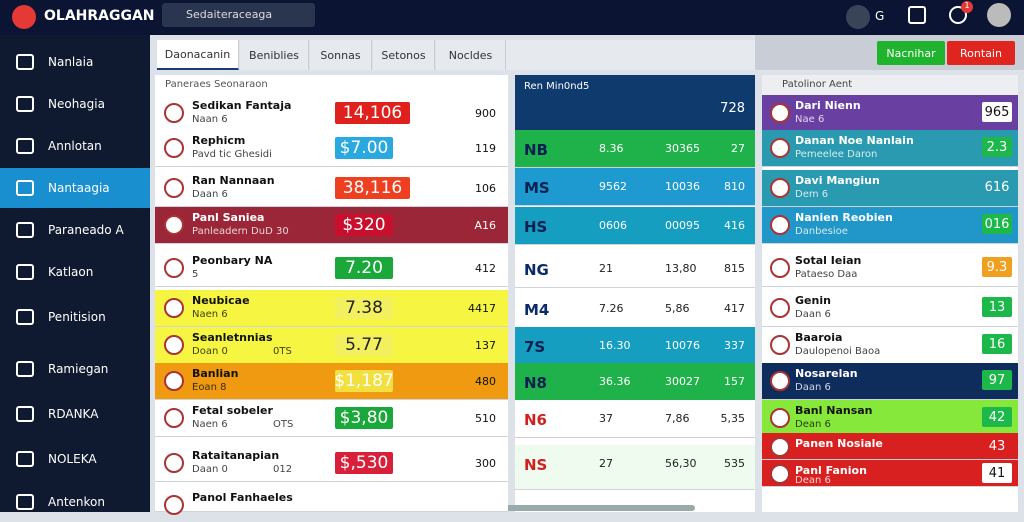 The width and height of the screenshot is (1024, 522). What do you see at coordinates (198, 55) in the screenshot?
I see `tab: Daonacanin` at bounding box center [198, 55].